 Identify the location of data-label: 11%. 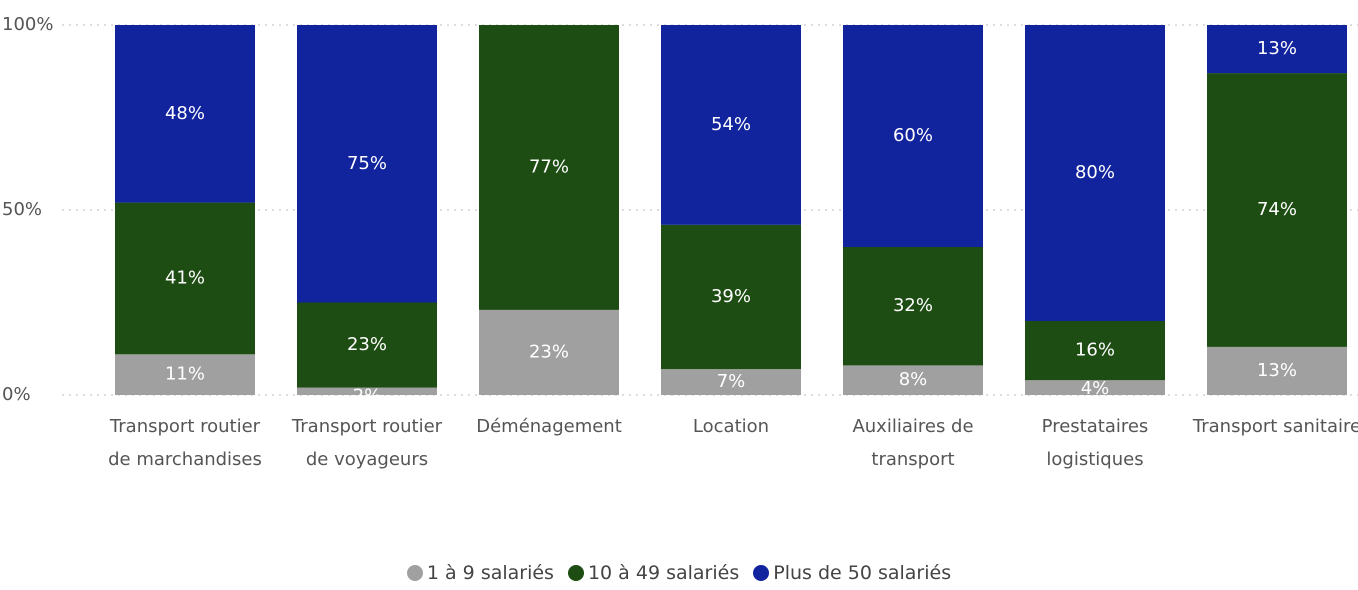
(185, 374).